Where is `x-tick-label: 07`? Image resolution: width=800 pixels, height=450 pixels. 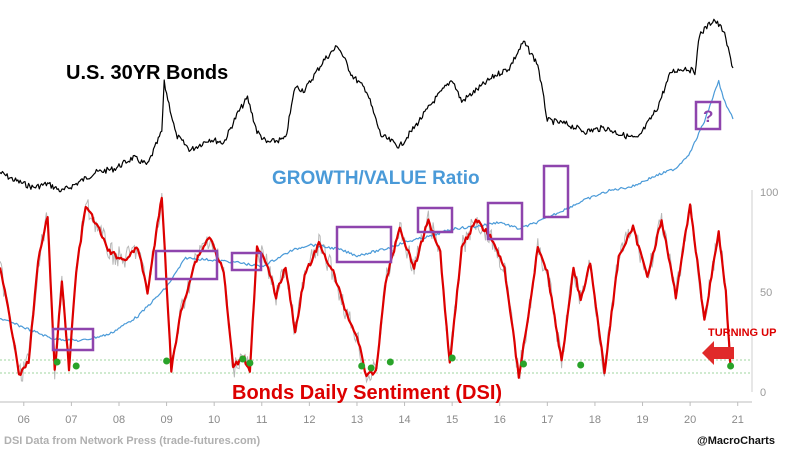
x-tick-label: 07 is located at coordinates (71, 420).